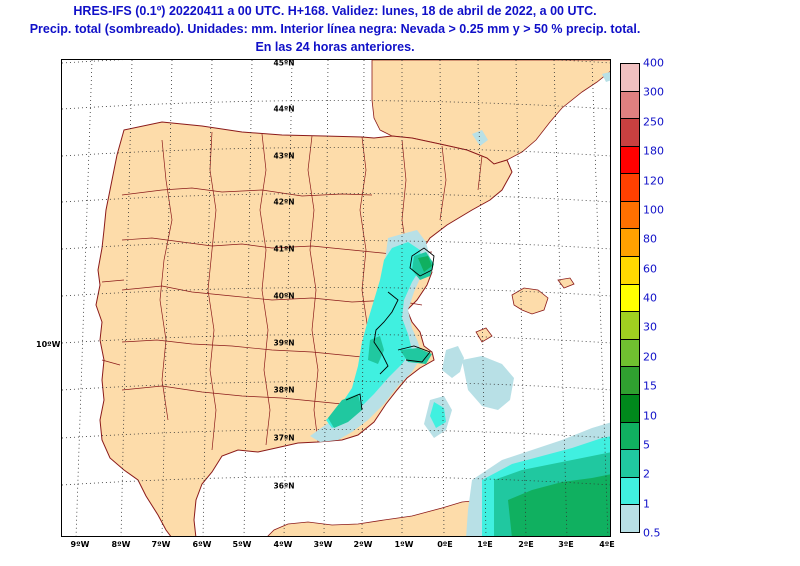 This screenshot has width=800, height=566. I want to click on lon-label-2e: 2ºE, so click(526, 544).